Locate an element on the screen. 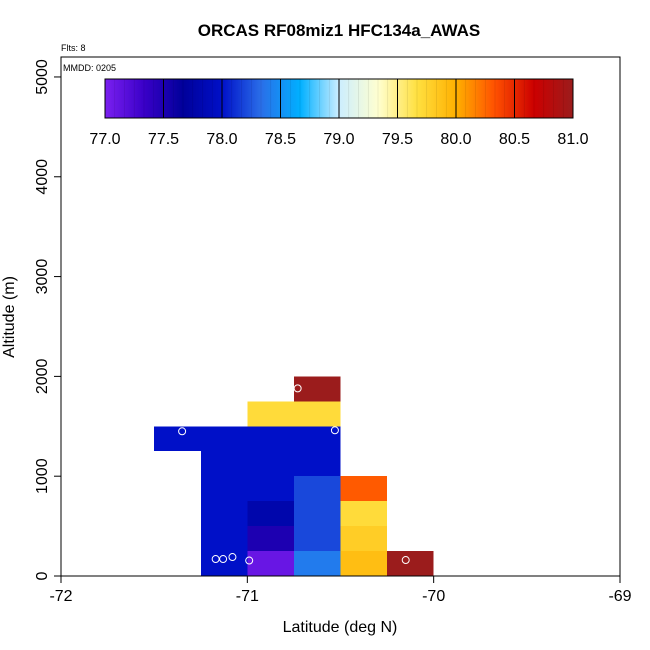 The image size is (650, 650). colorbar-tick-label: 79.0 is located at coordinates (338, 139).